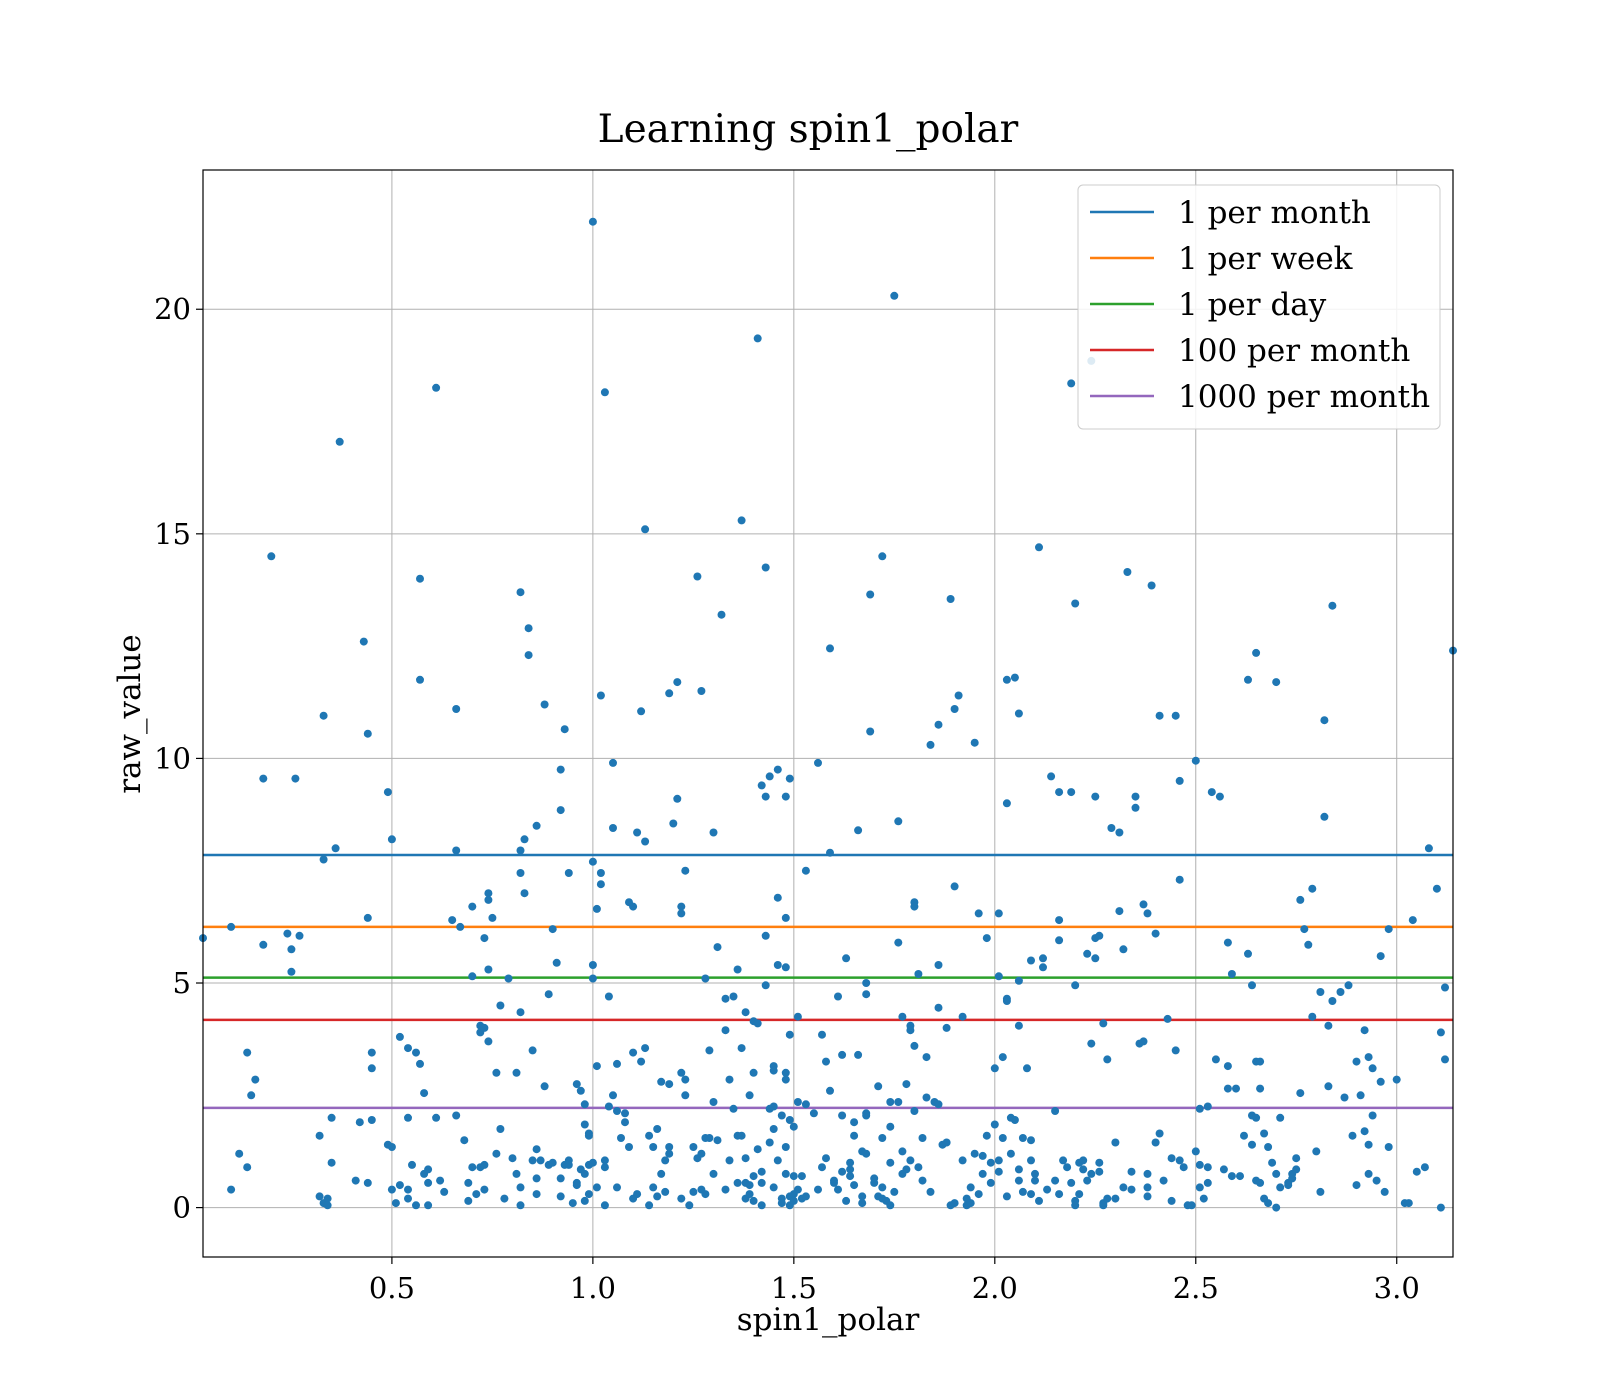  What do you see at coordinates (182, 983) in the screenshot?
I see `y-tick-label: 5` at bounding box center [182, 983].